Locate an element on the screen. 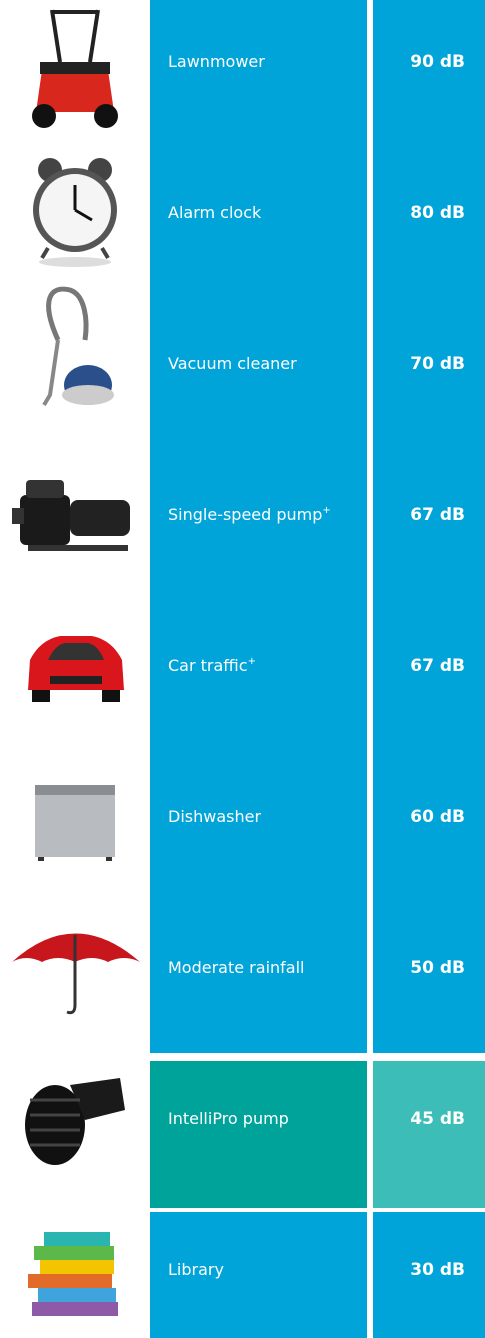 The image size is (485, 1338). car-icon is located at coordinates (76, 669).